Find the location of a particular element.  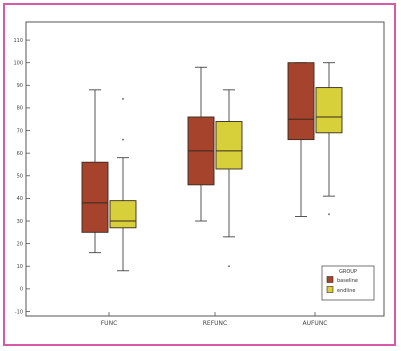

x-category-label: AUFUNC is located at coordinates (314, 323).